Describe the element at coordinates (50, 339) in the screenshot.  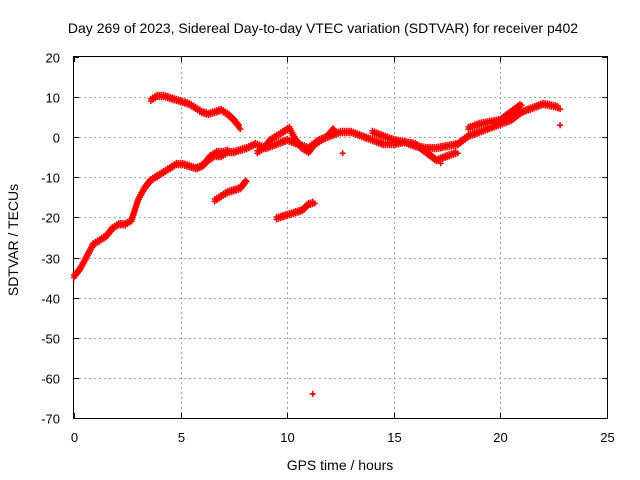
I see `y-tick-label: -50` at that location.